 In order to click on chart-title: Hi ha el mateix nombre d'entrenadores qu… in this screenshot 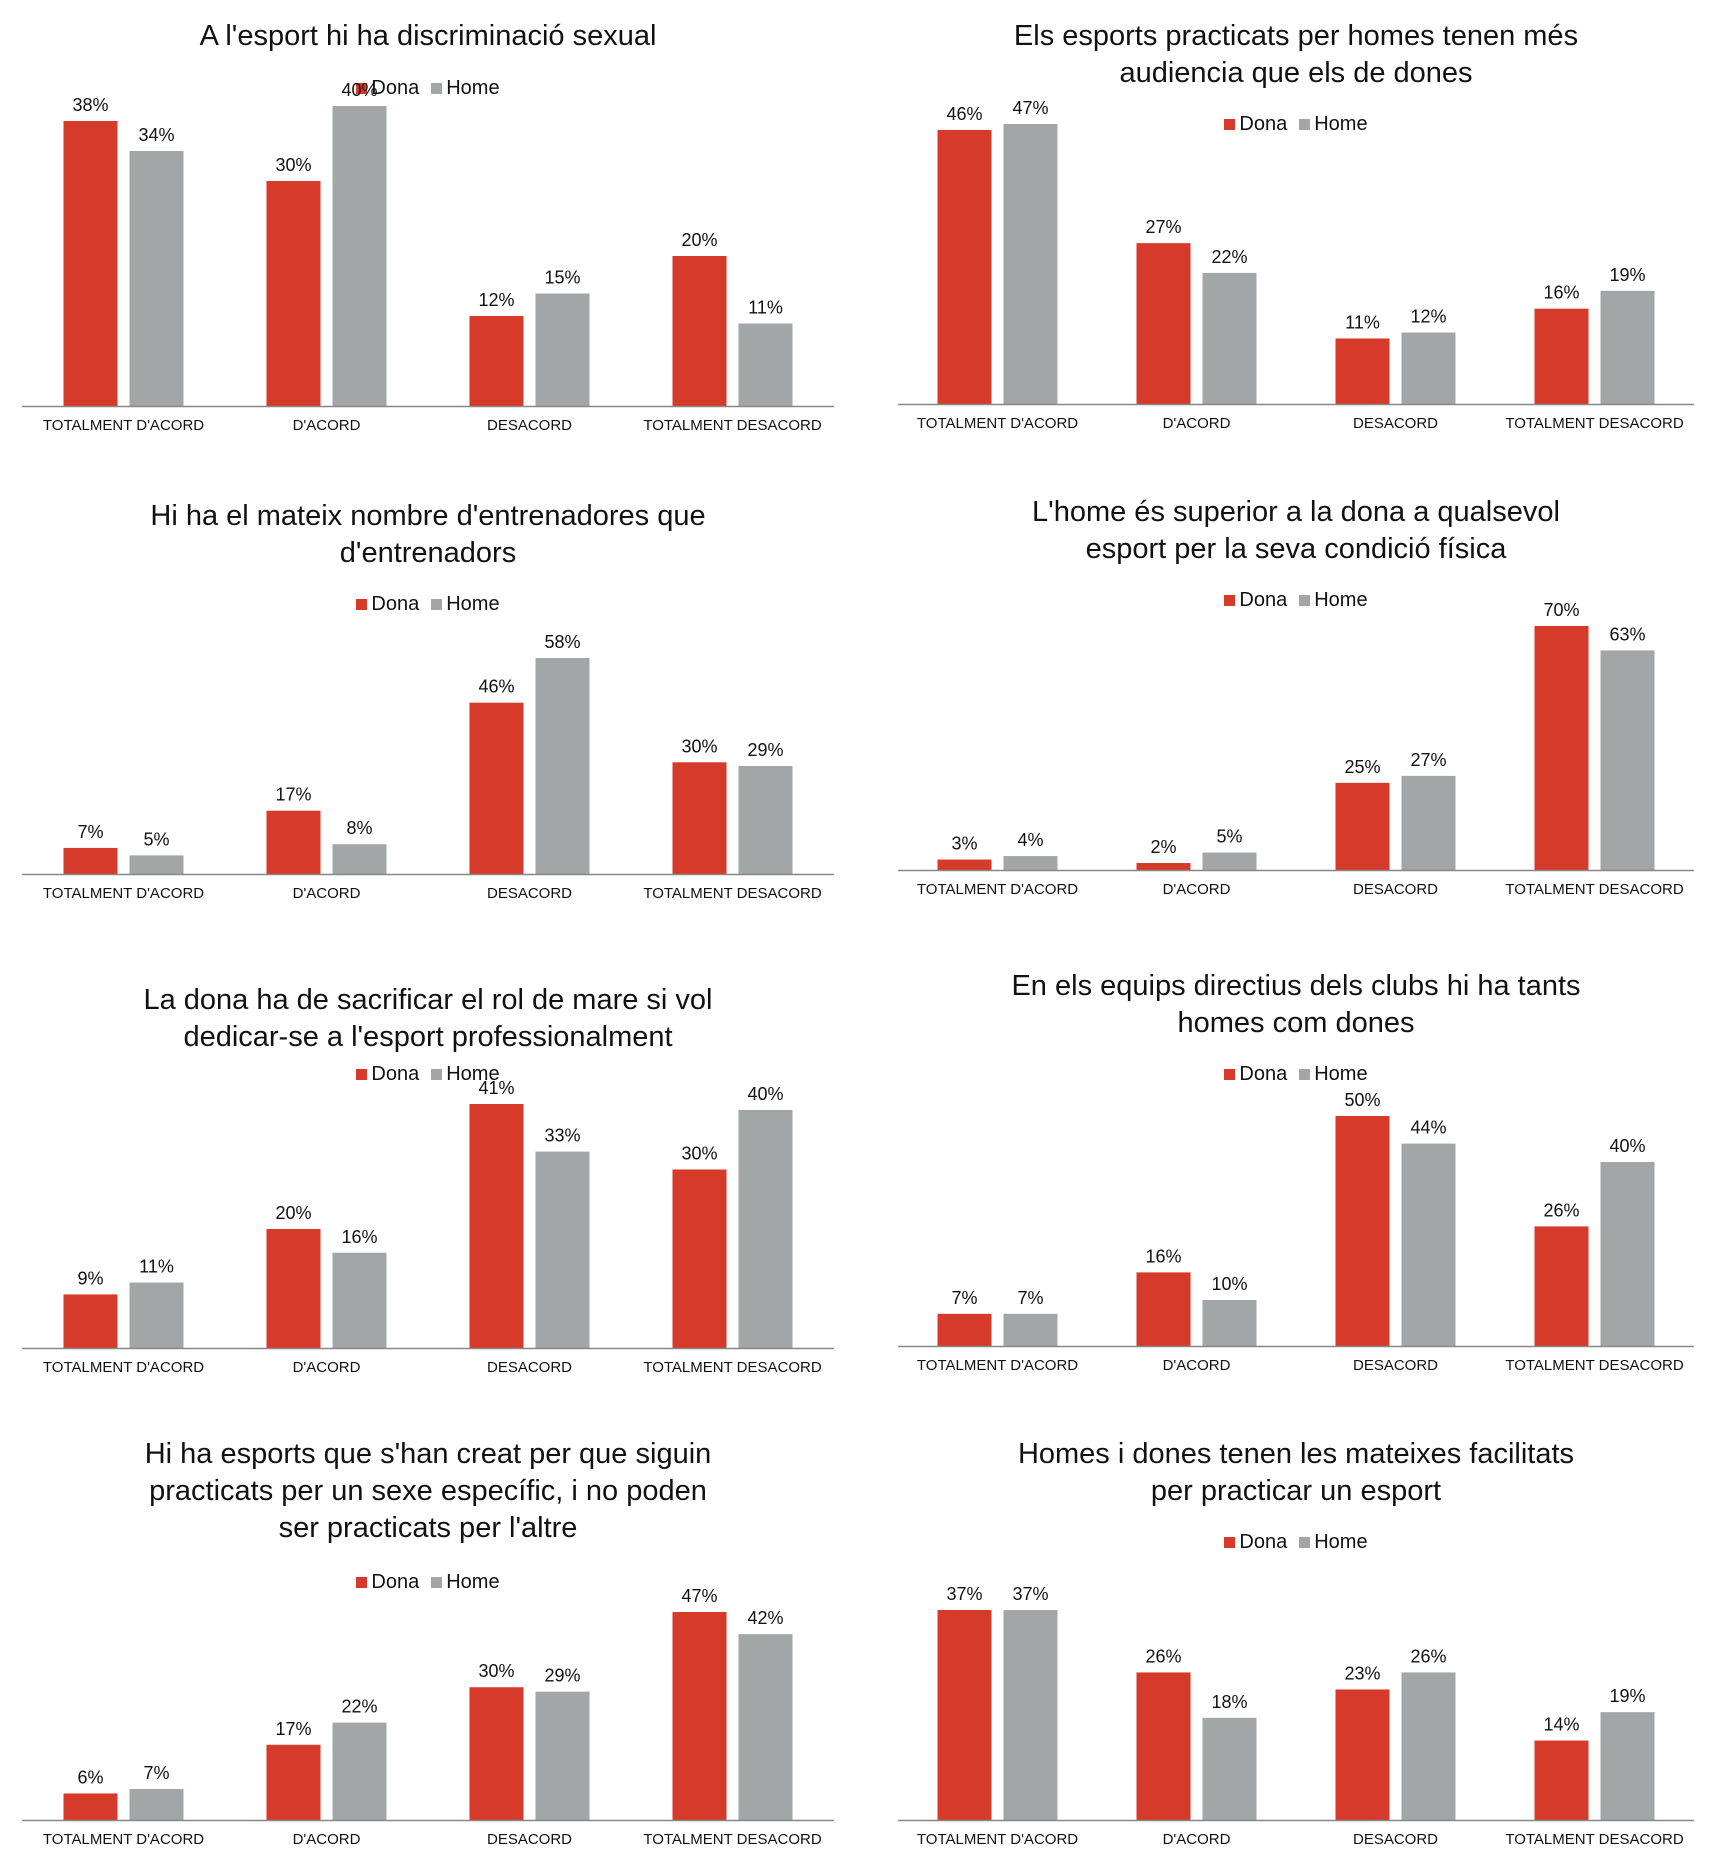, I will do `click(428, 535)`.